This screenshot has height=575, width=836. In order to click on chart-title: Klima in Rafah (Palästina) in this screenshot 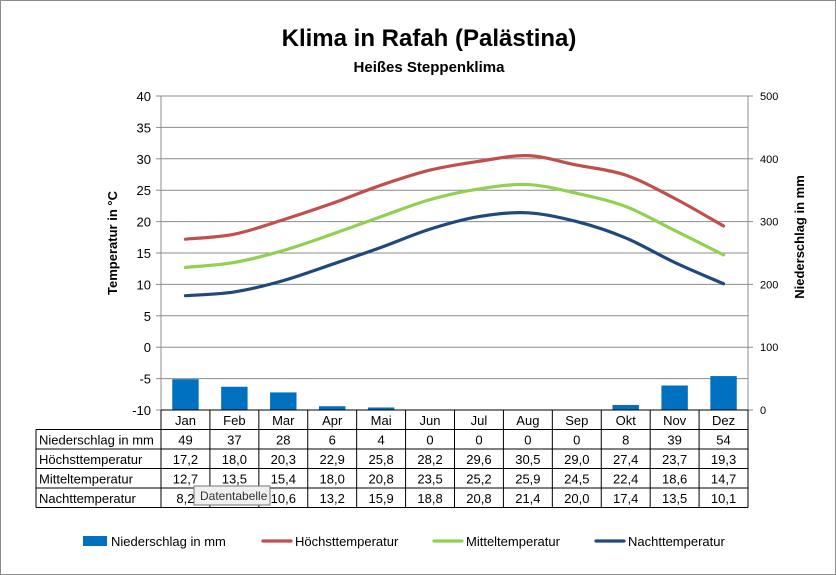, I will do `click(429, 38)`.